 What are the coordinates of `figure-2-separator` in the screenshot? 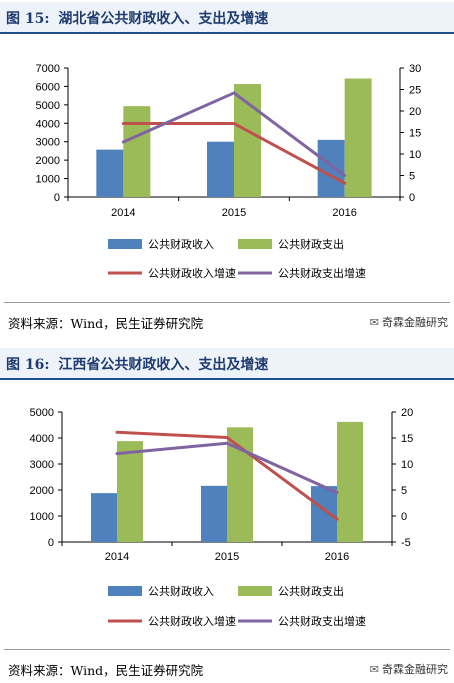 It's located at (227, 649).